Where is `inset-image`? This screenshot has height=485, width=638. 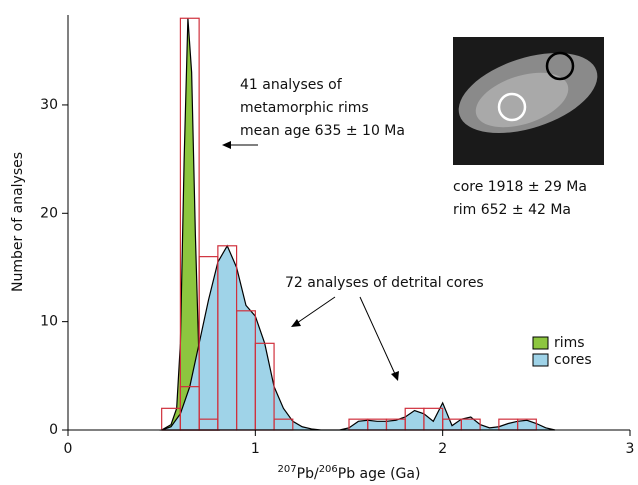 inset-image is located at coordinates (528, 101).